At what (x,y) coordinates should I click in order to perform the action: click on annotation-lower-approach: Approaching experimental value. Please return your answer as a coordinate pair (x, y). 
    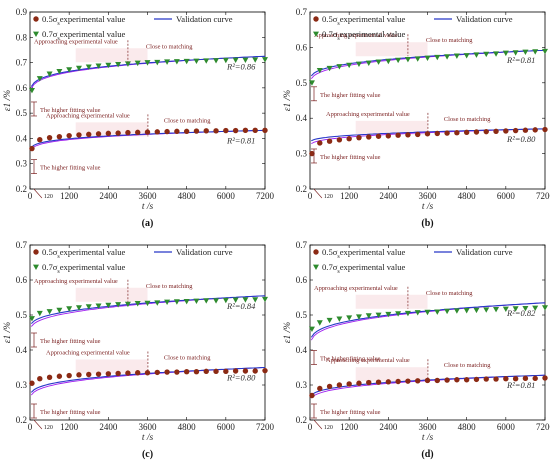
    Looking at the image, I should click on (88, 115).